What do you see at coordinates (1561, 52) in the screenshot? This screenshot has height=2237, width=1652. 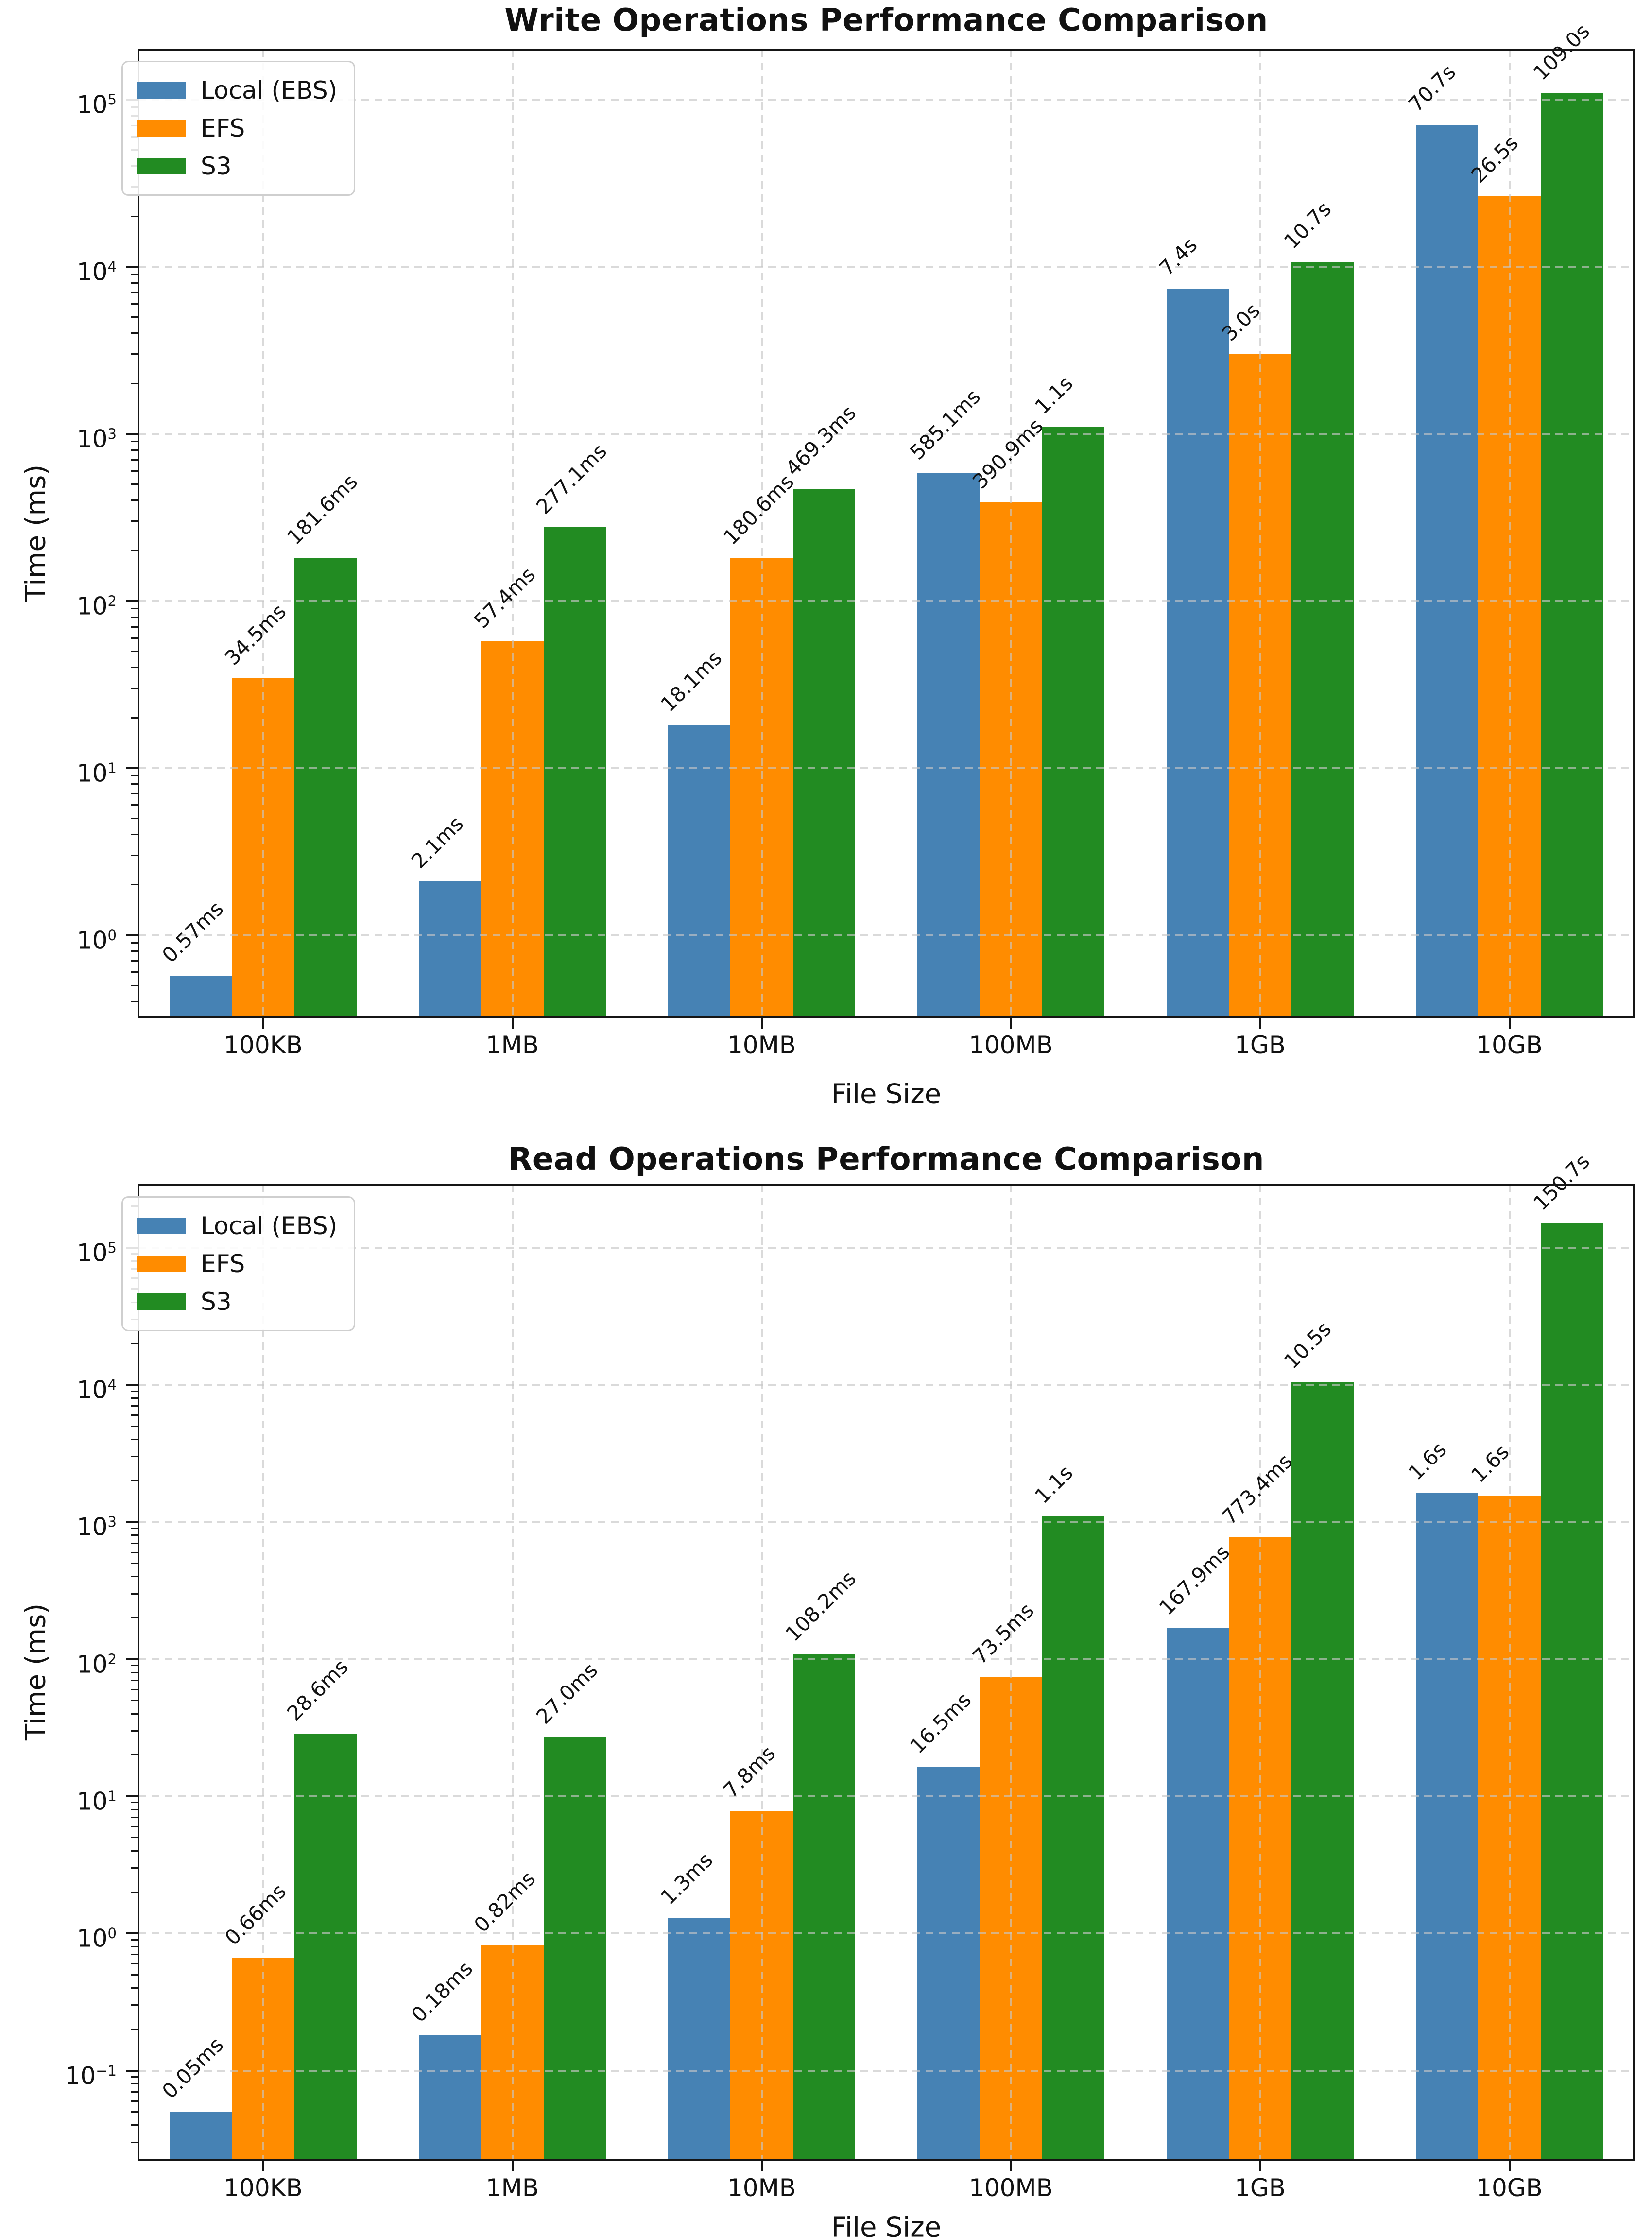 I see `bar-value-label: 109.0s` at bounding box center [1561, 52].